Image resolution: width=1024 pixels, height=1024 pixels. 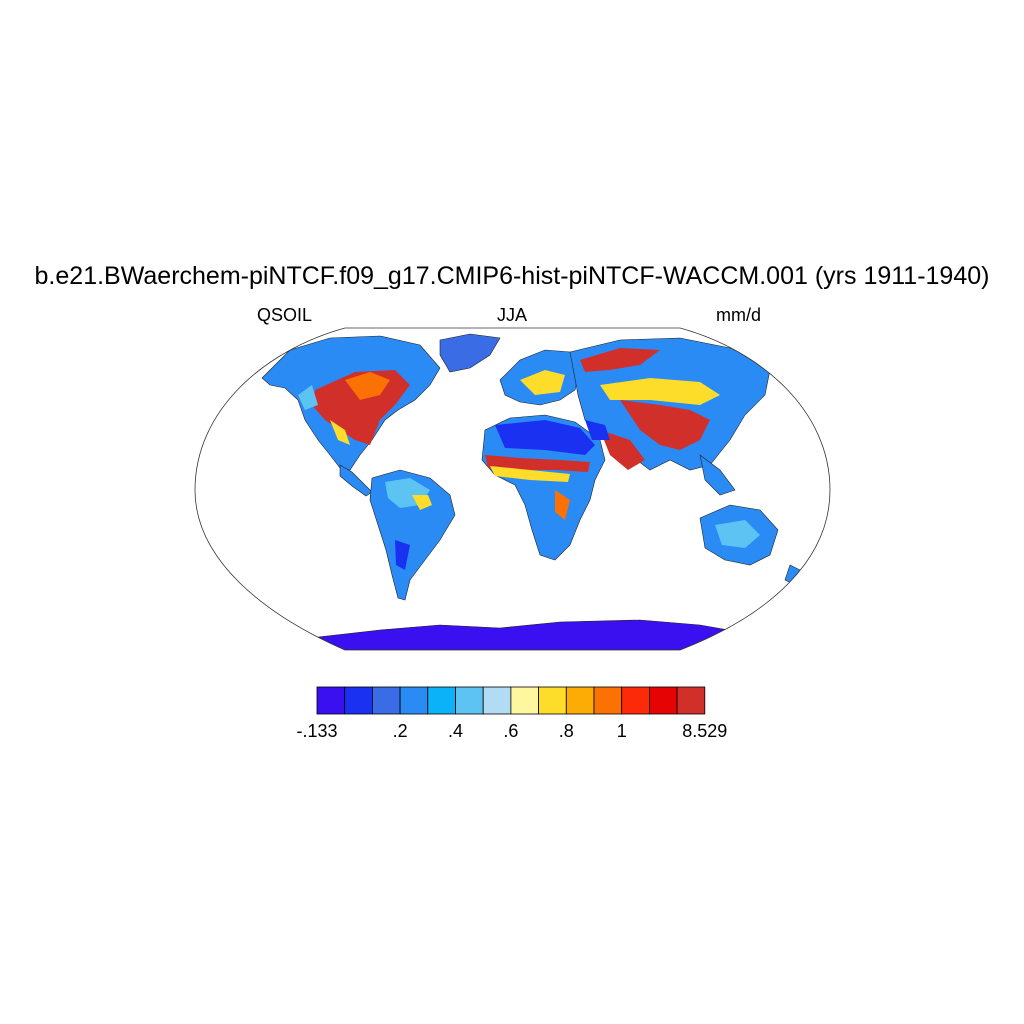 I want to click on season-label: JJA, so click(x=511, y=315).